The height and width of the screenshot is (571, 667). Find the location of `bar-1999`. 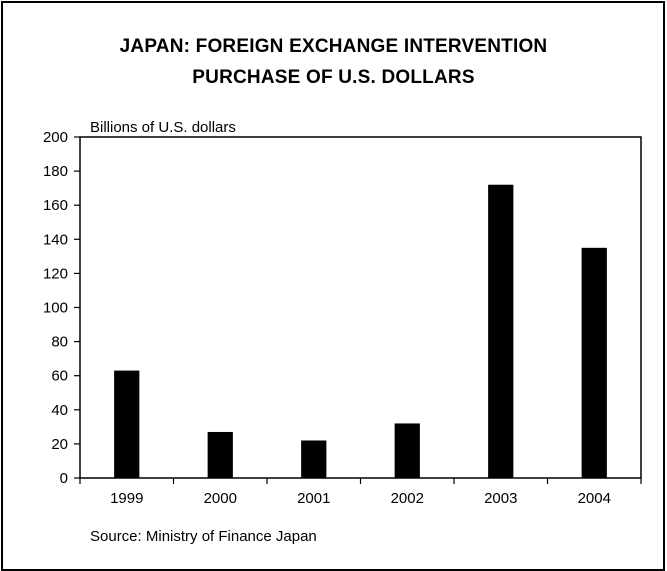

bar-1999 is located at coordinates (127, 424).